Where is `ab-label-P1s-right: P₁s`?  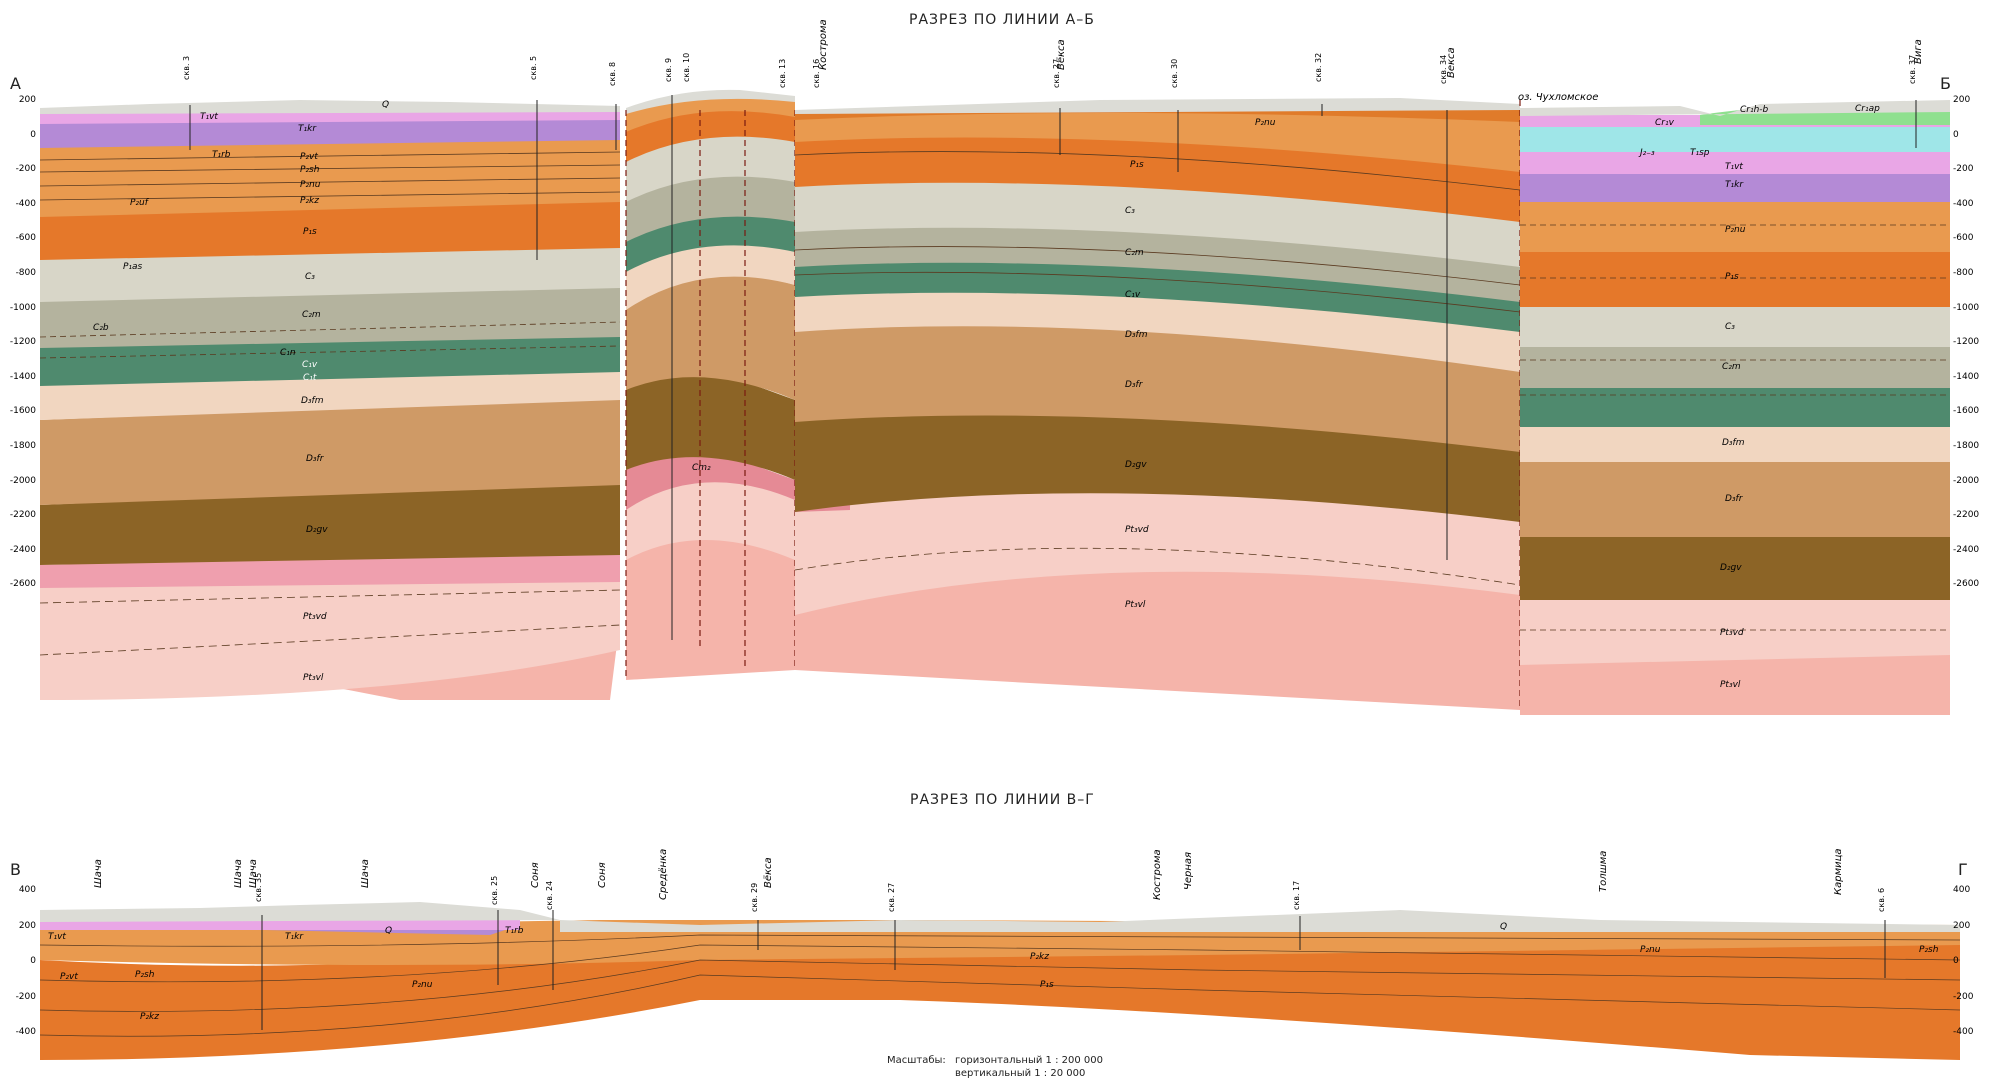
ab-label-P1s-right: P₁s is located at coordinates (1732, 277).